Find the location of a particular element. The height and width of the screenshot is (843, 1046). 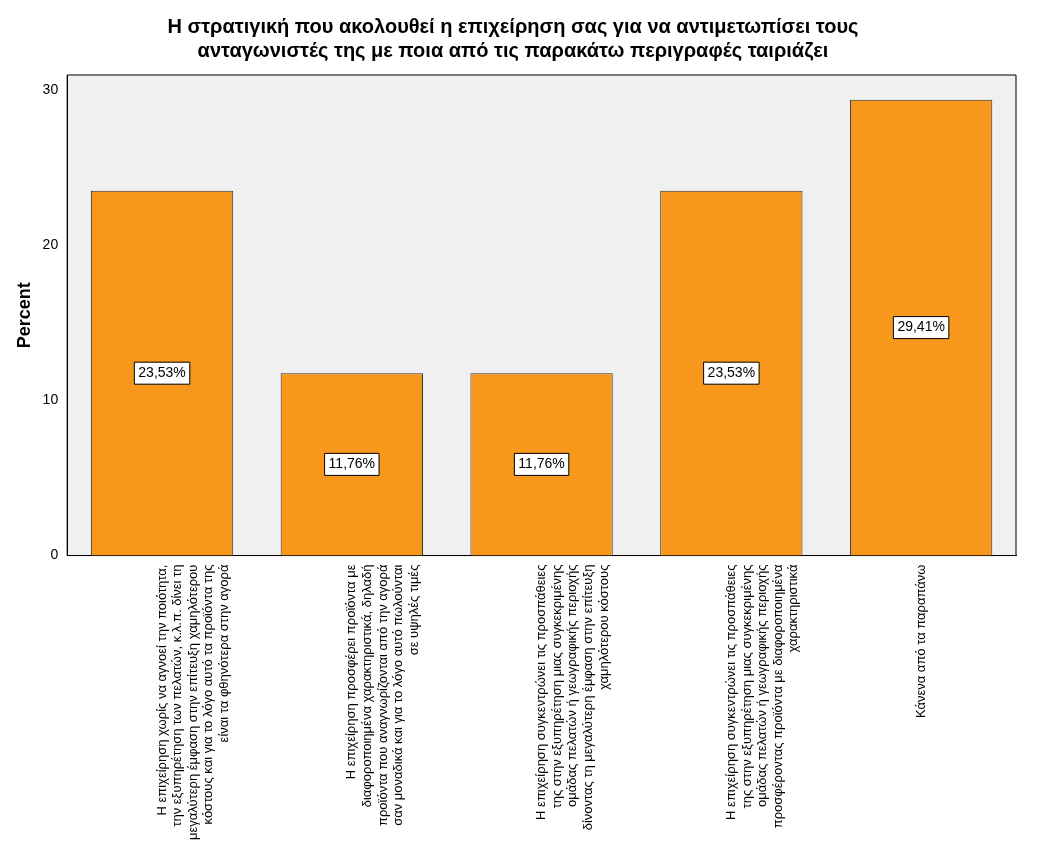

chart-title: Η στρατιγική που ακολουθεί η επιχείρηση σας για να αντιμετωπίσει τους ανταγωνιστές της με ποια από τις παρακάτω περιγραφές ταιριάζει is located at coordinates (513, 37).